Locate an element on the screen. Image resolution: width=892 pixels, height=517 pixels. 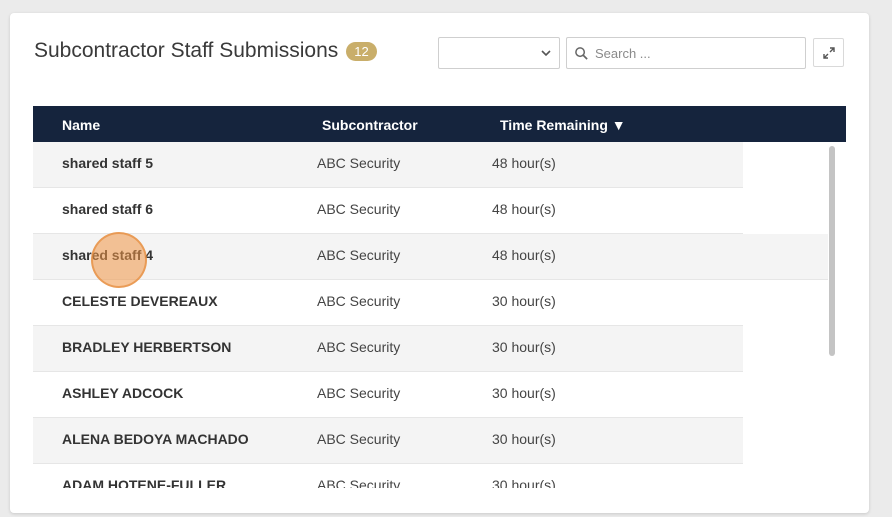
page-title: Subcontractor Staff Submissions is located at coordinates (186, 50).